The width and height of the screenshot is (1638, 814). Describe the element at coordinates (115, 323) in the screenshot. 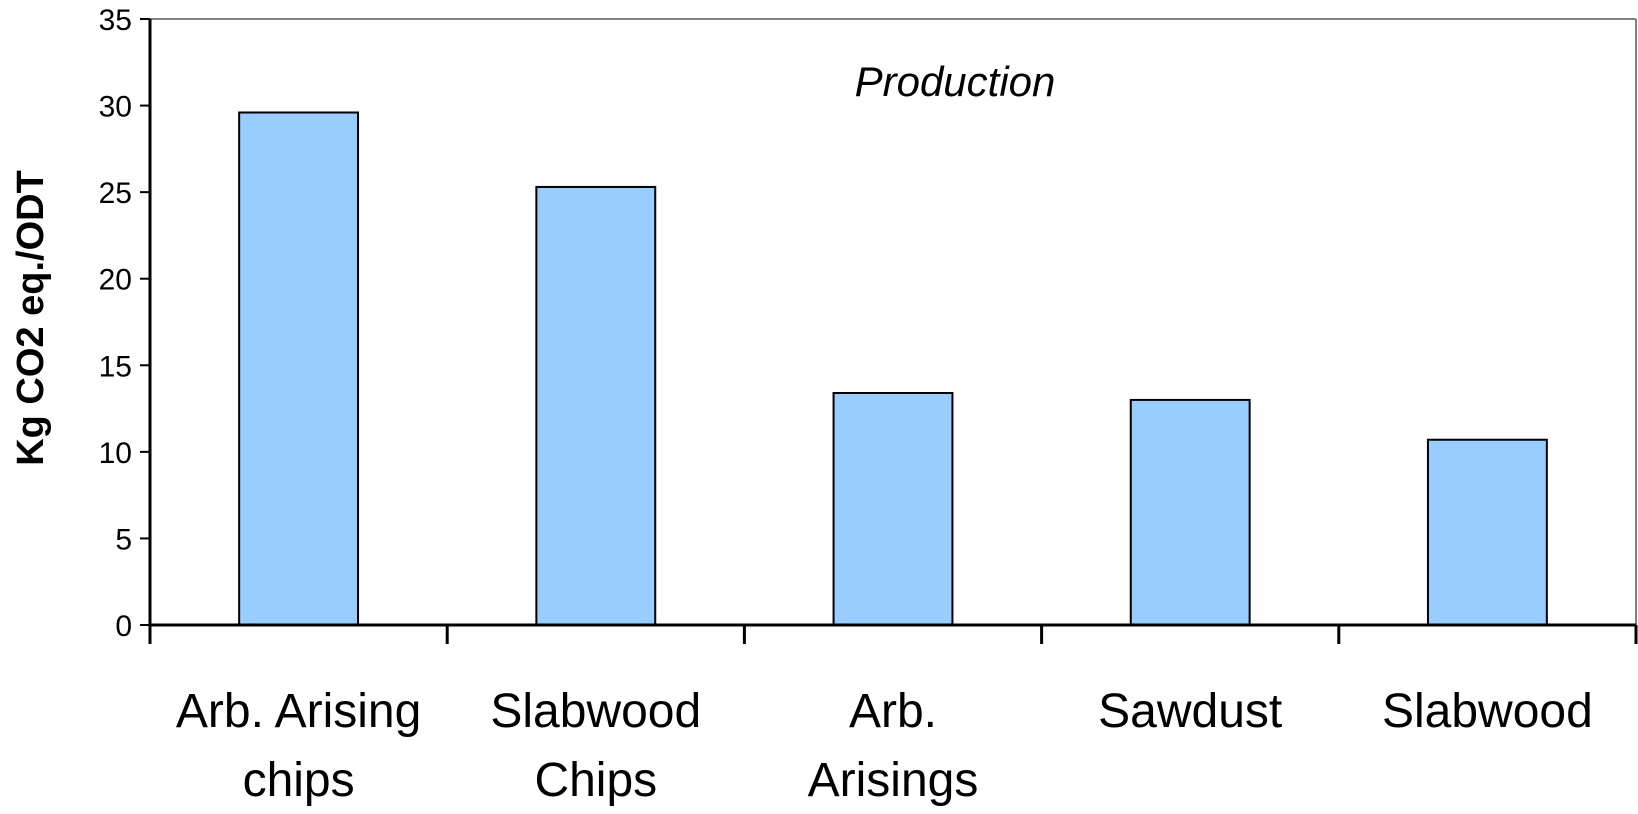

I see `y-tick-labels: 0 5 10 15 20 25 30 35` at that location.